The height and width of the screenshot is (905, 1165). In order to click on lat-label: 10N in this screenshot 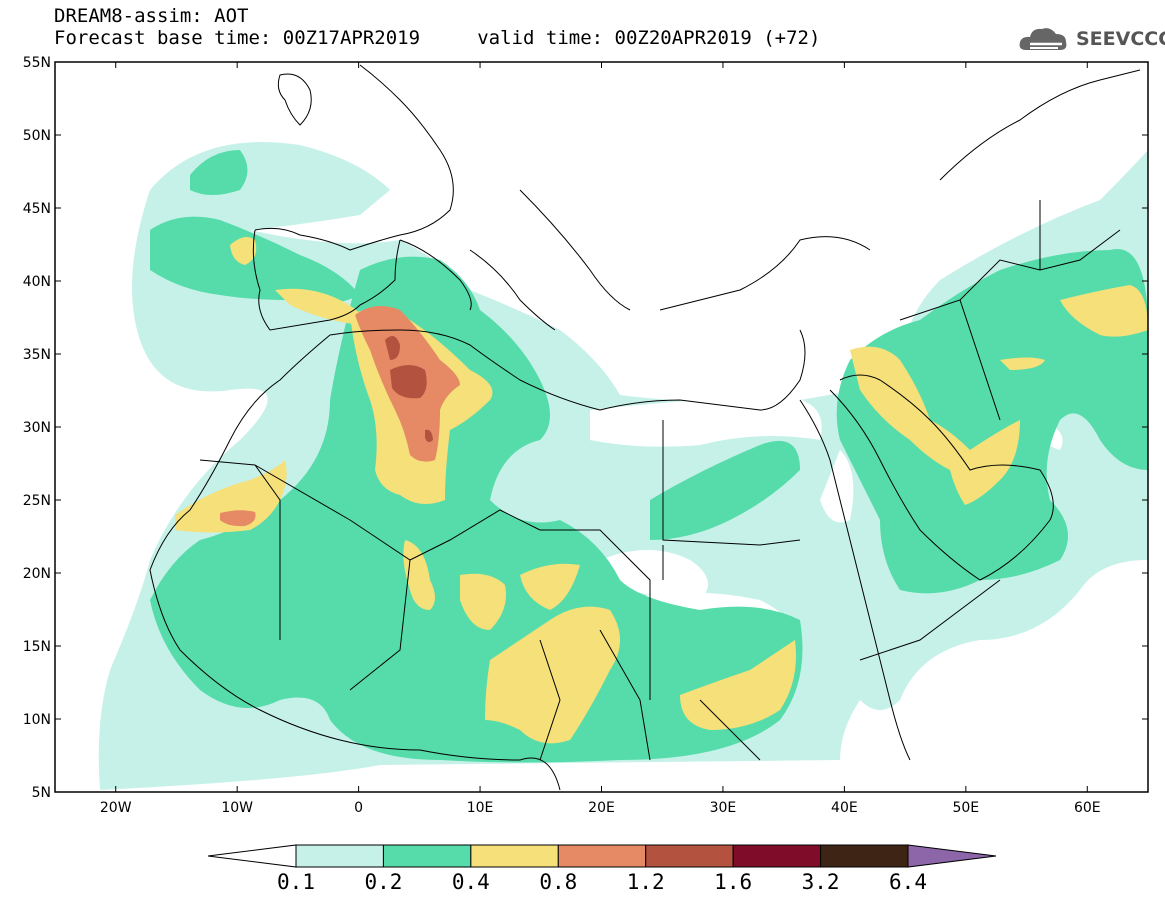, I will do `click(37, 720)`.